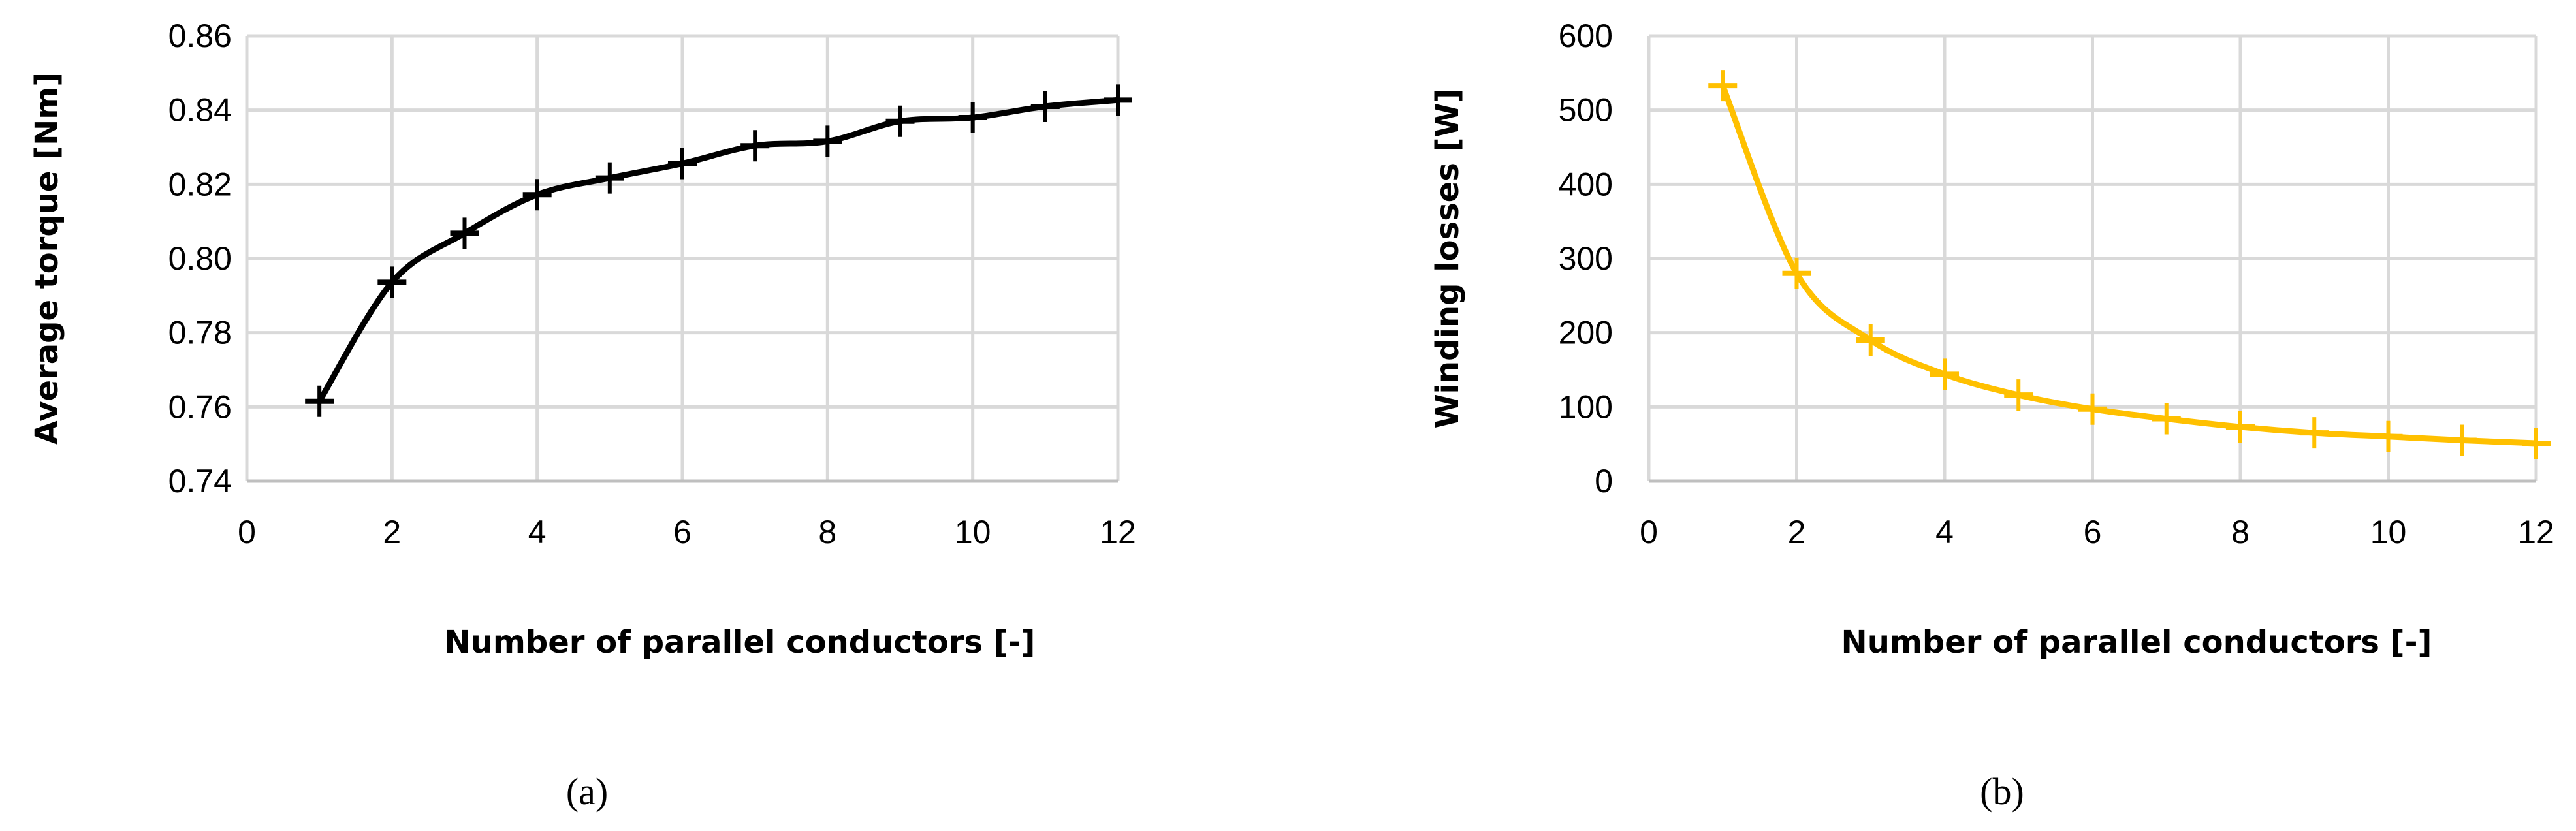  Describe the element at coordinates (1586, 184) in the screenshot. I see `y-tick-label: 400` at that location.